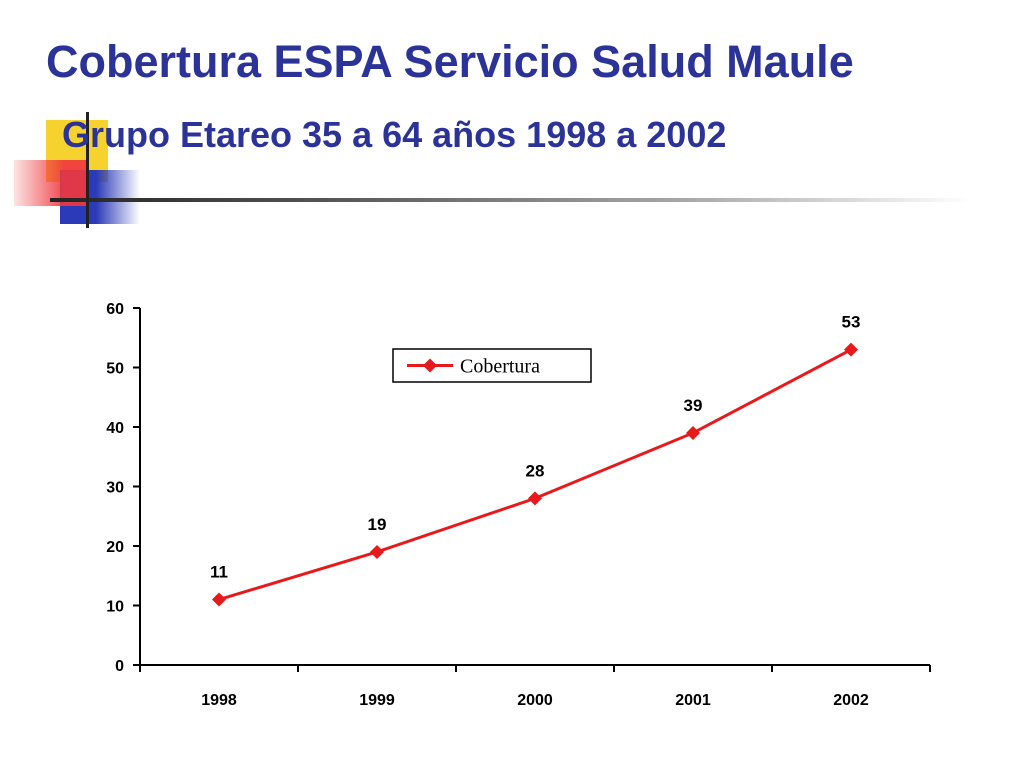 This screenshot has width=1024, height=768. I want to click on data-label: 53, so click(851, 322).